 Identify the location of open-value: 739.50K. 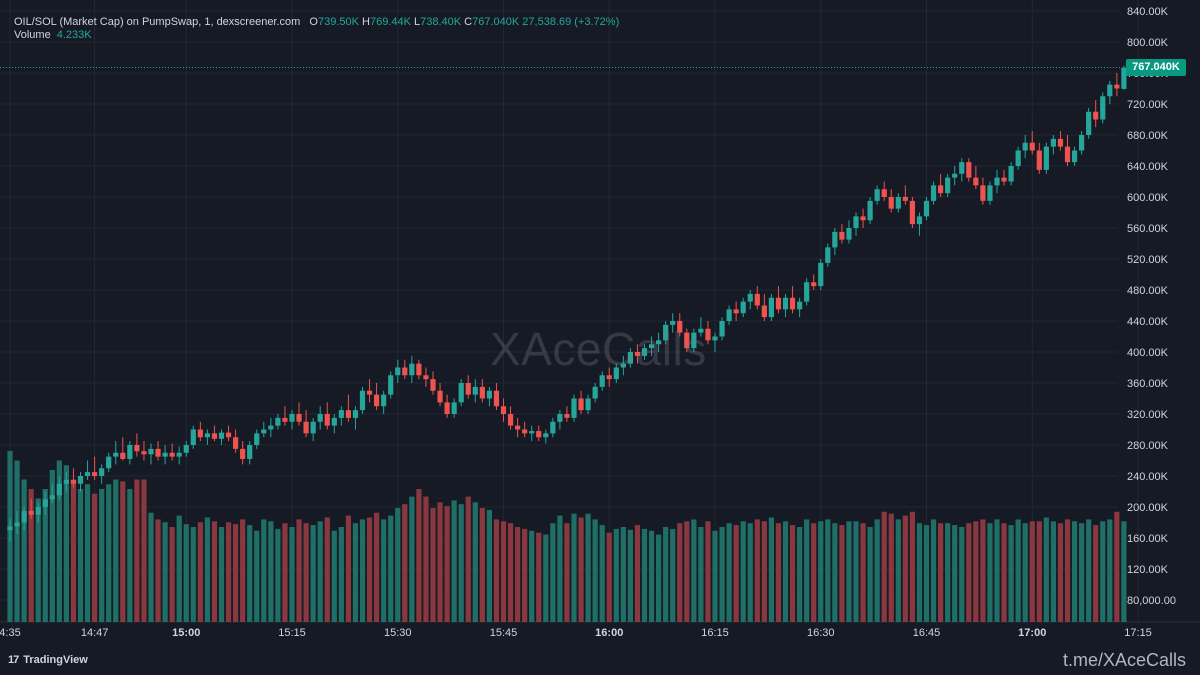
(338, 22).